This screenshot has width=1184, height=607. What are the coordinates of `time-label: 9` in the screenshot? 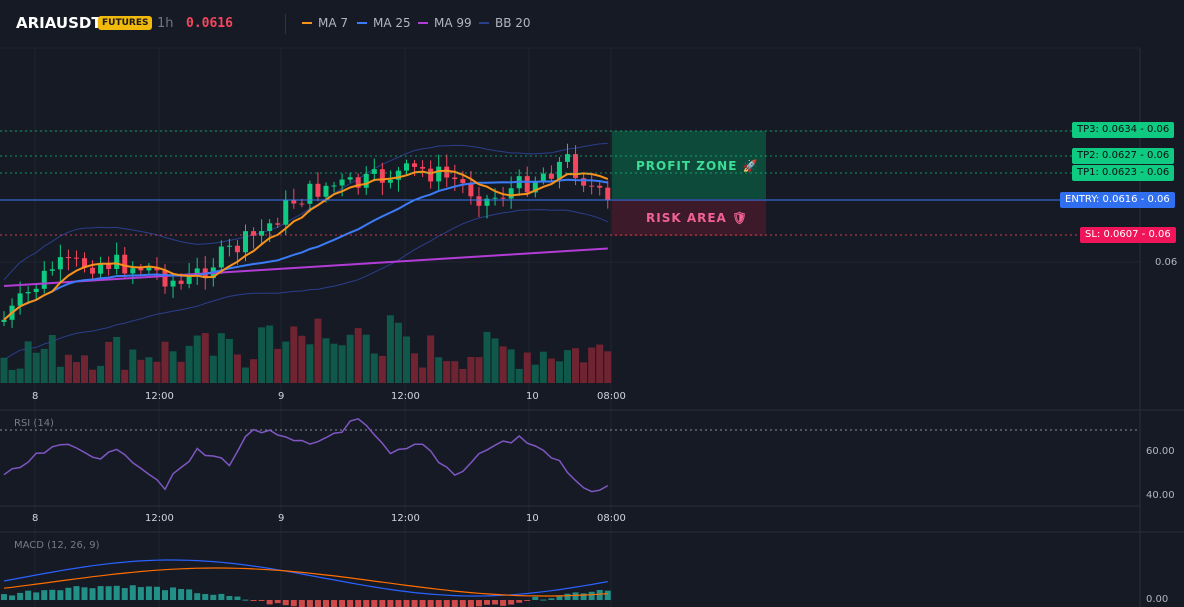 It's located at (281, 396).